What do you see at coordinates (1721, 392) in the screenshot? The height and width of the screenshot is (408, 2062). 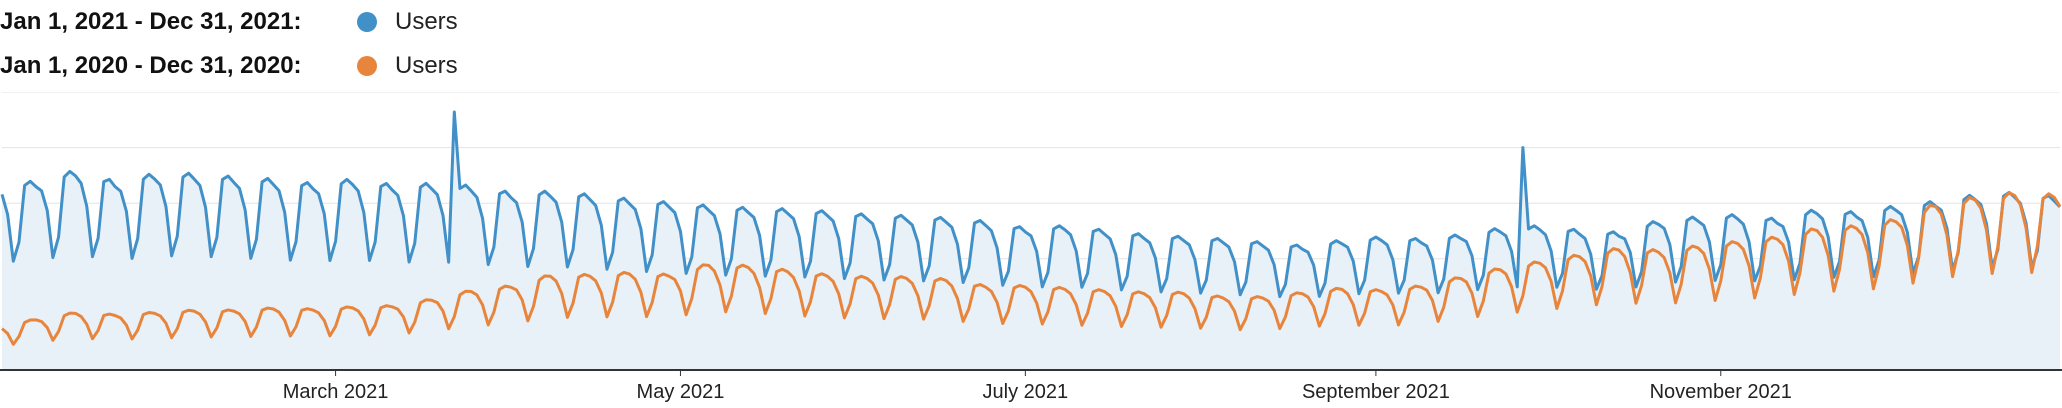 I see `x-tick-label: November 2021` at bounding box center [1721, 392].